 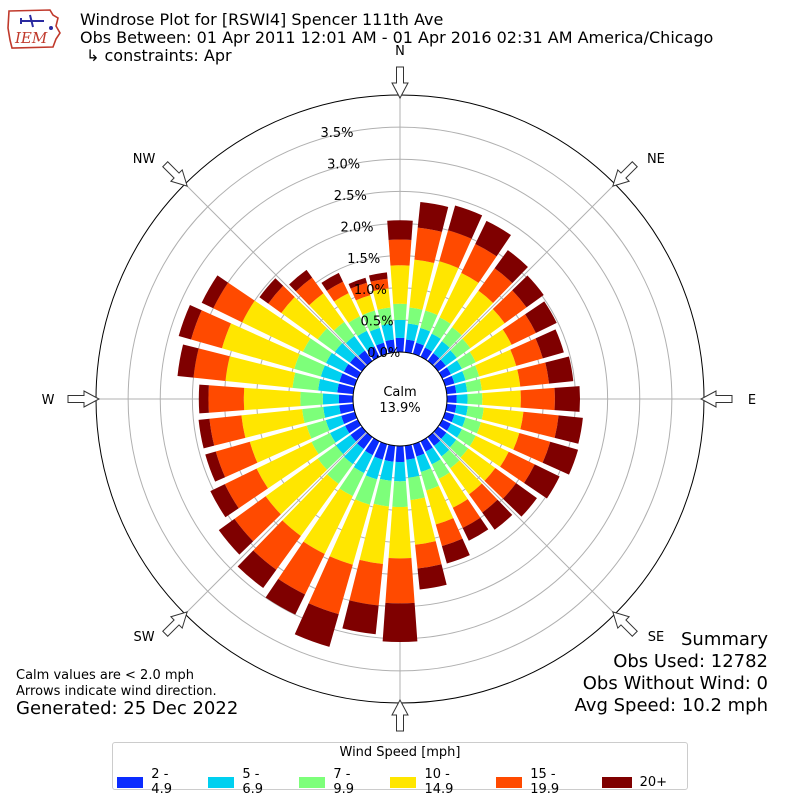 I want to click on calm-value: 13.9%, so click(x=399, y=408).